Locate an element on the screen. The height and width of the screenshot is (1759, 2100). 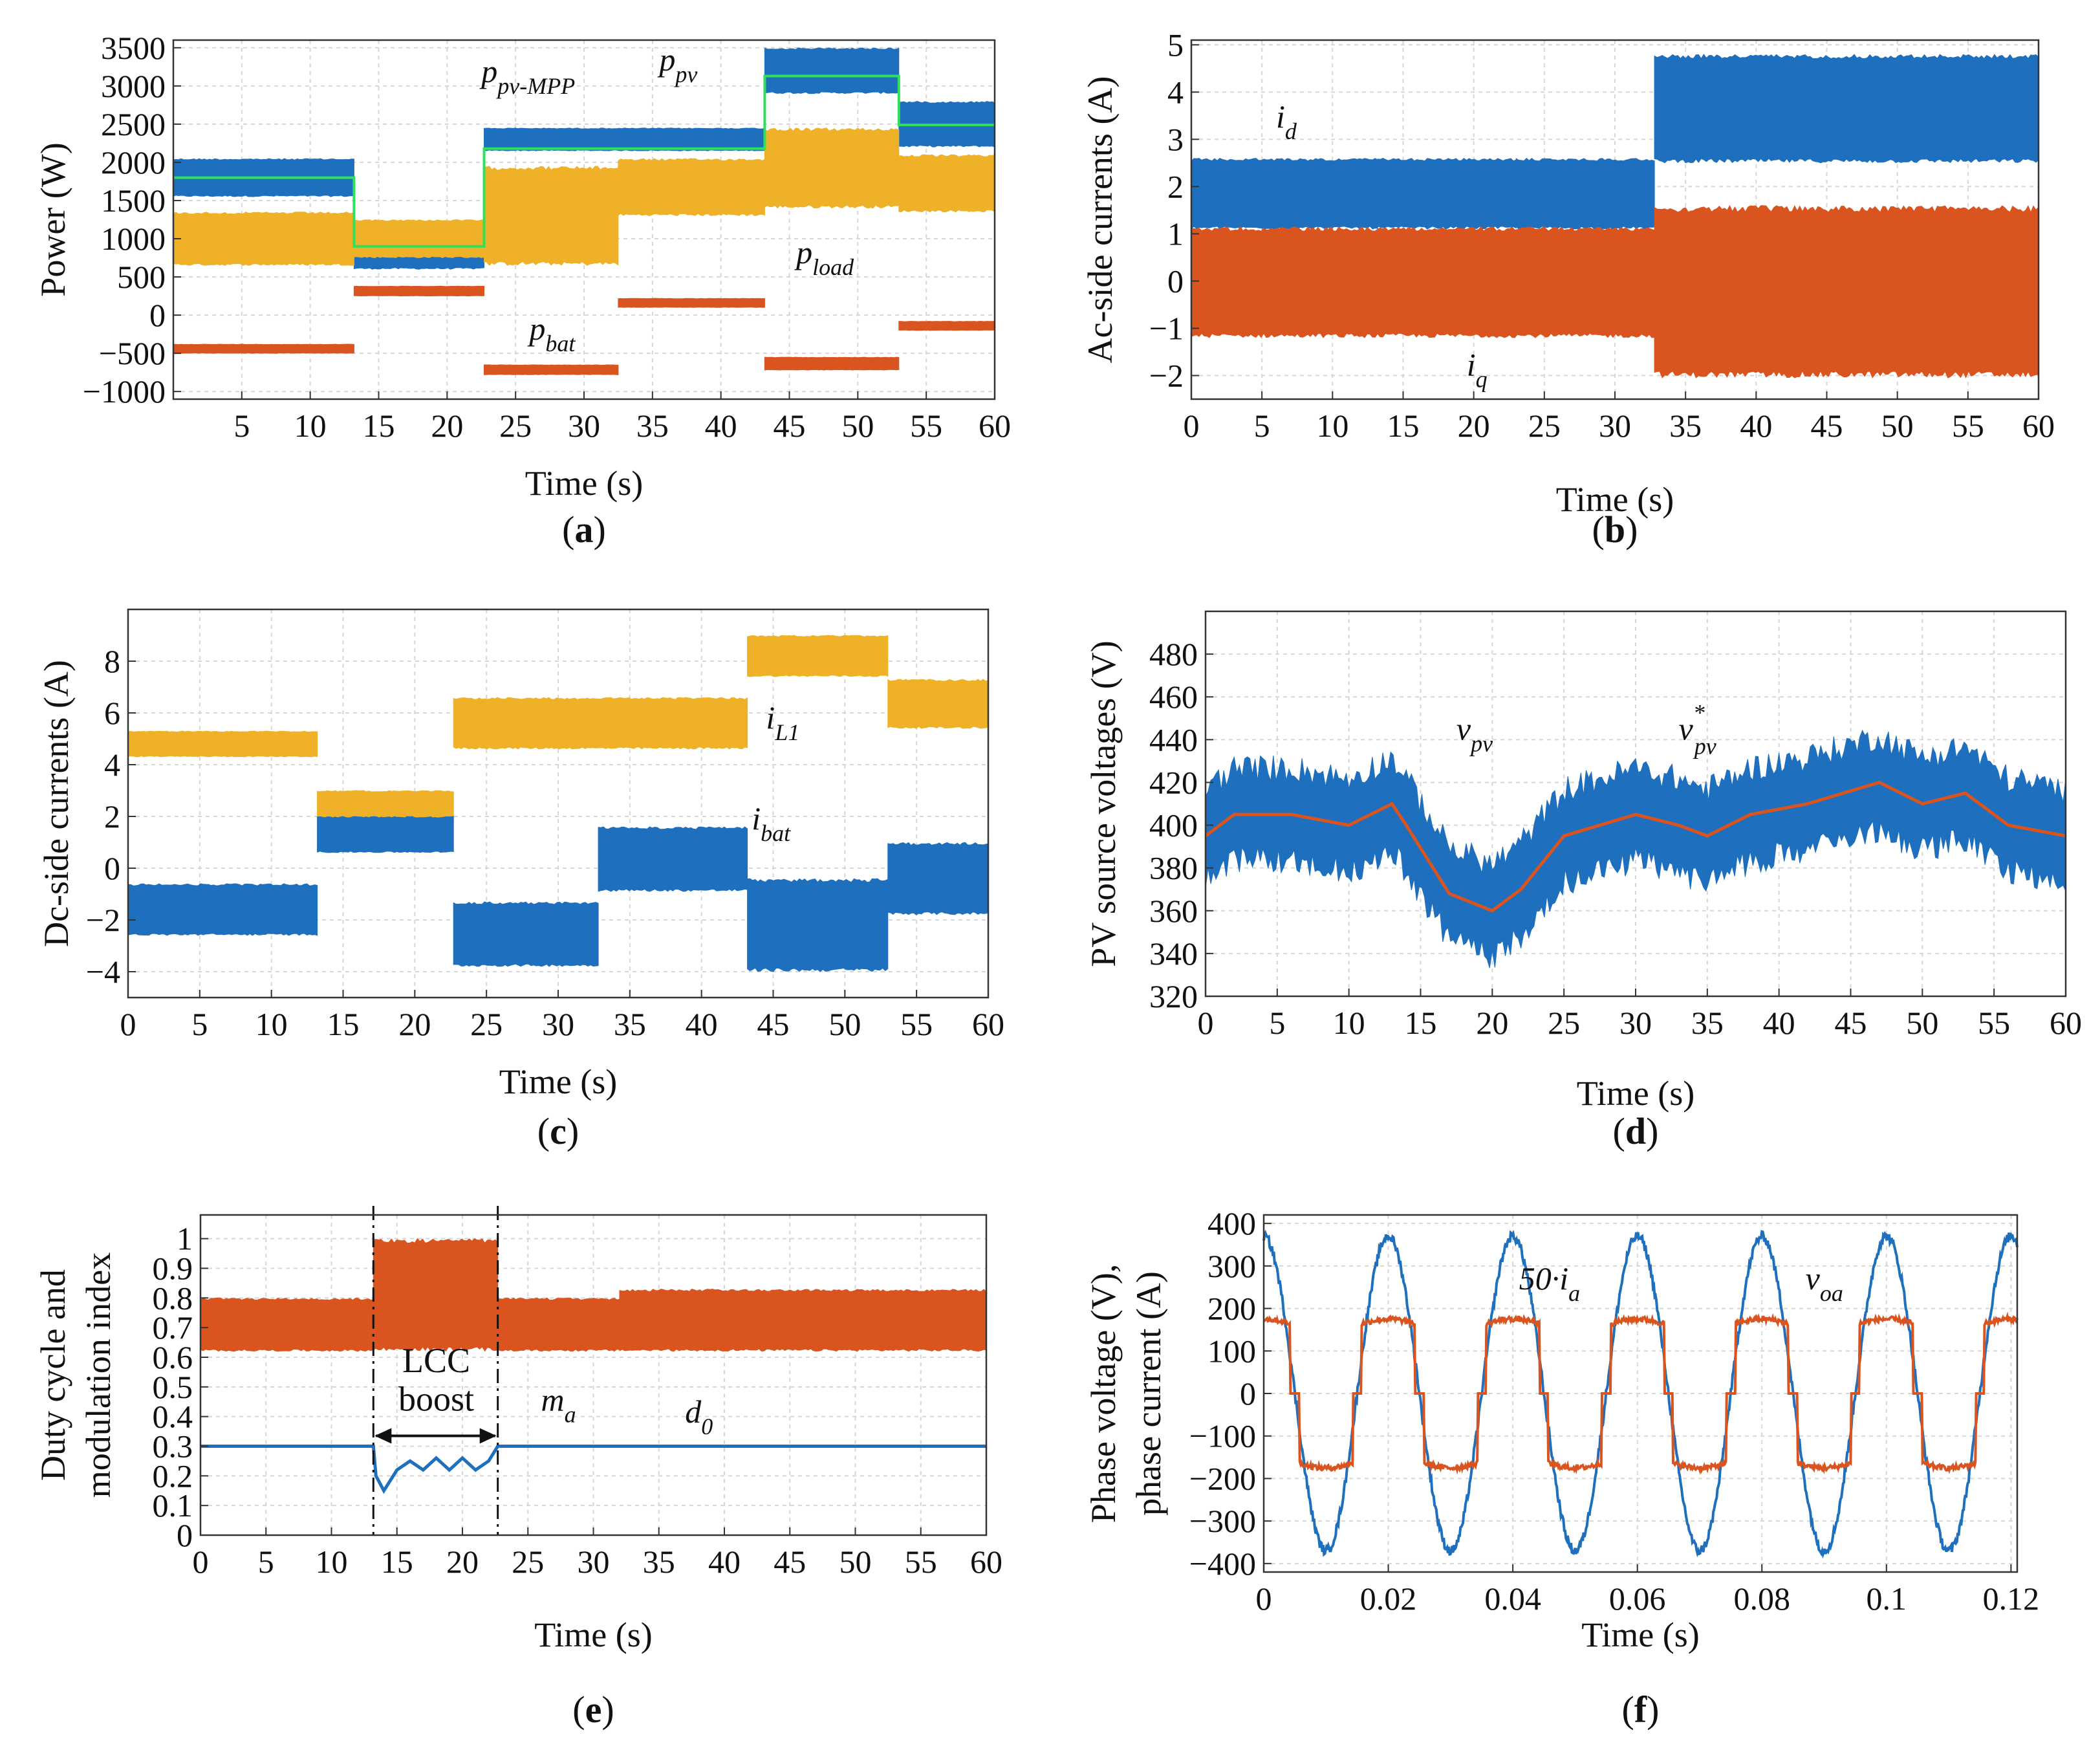
annotation-sup: * is located at coordinates (1699, 712).